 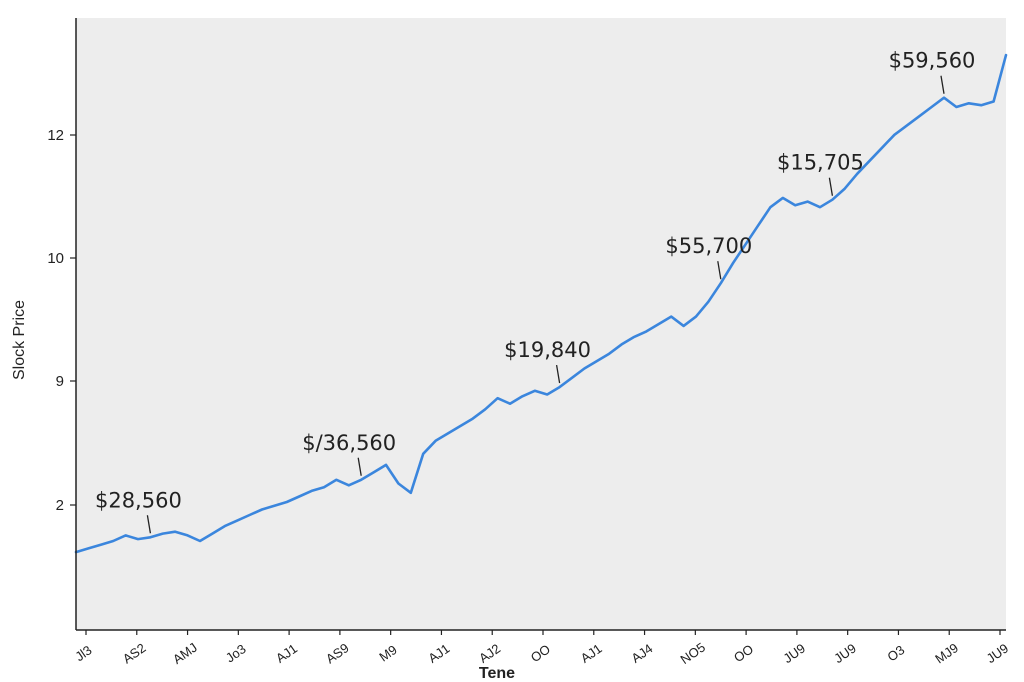 I want to click on y-tick-label: 12, so click(x=55, y=135).